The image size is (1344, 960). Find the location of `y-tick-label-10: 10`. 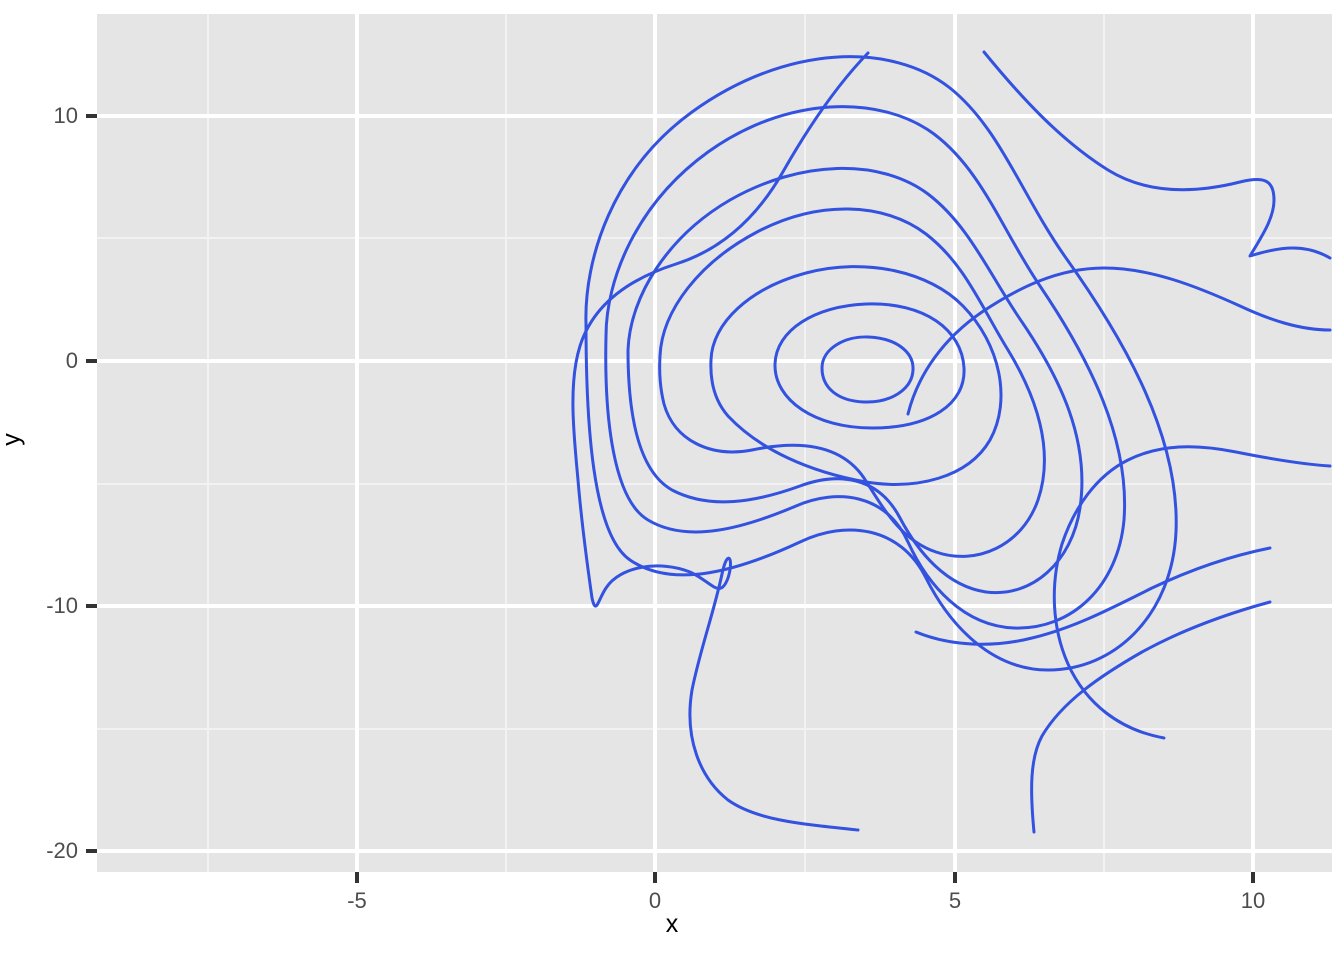

y-tick-label-10: 10 is located at coordinates (65, 115).